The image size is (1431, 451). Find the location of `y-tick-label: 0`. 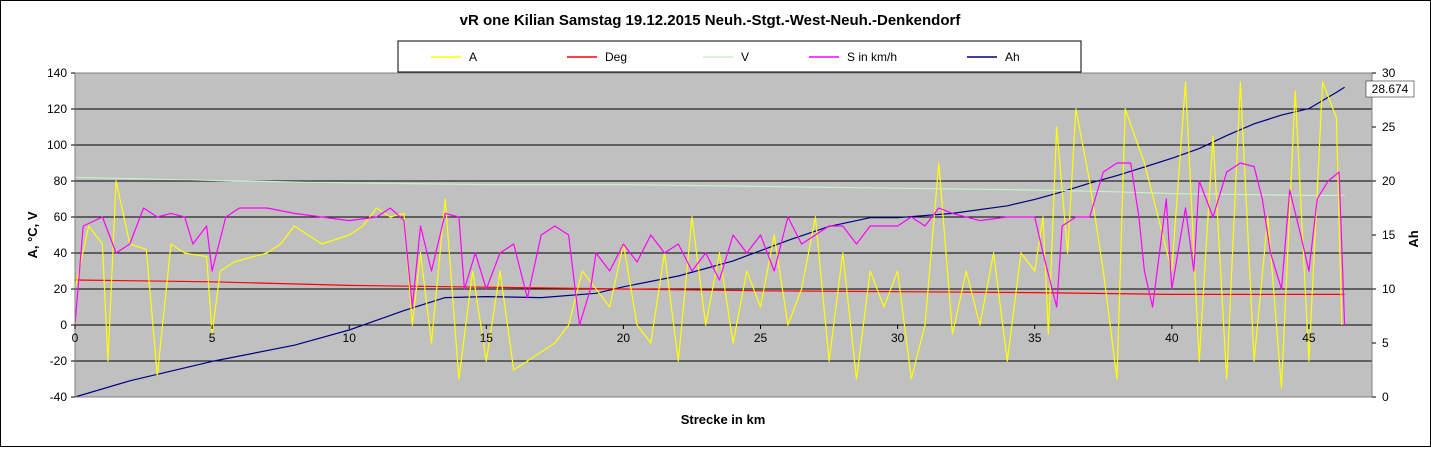

y-tick-label: 0 is located at coordinates (63, 325).